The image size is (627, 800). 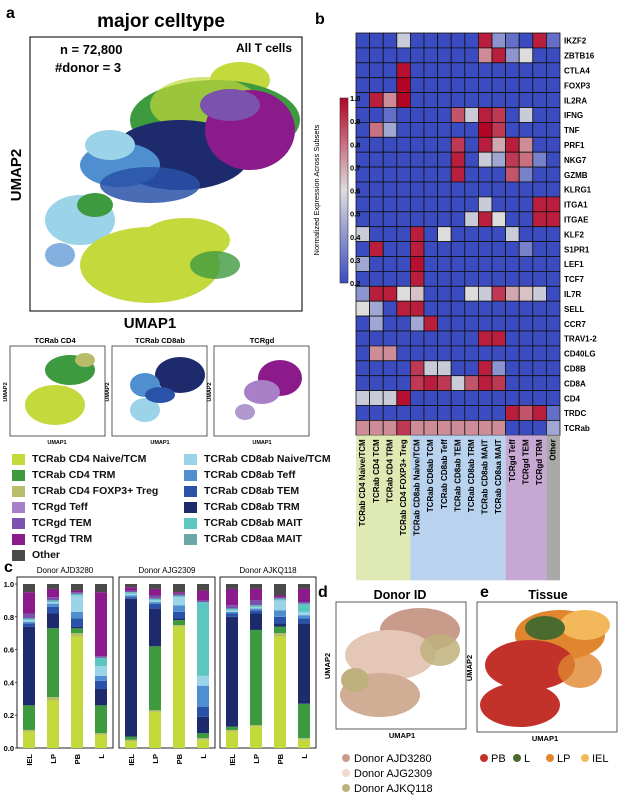 I want to click on panel-a-xlabel: UMAP1, so click(x=150, y=323).